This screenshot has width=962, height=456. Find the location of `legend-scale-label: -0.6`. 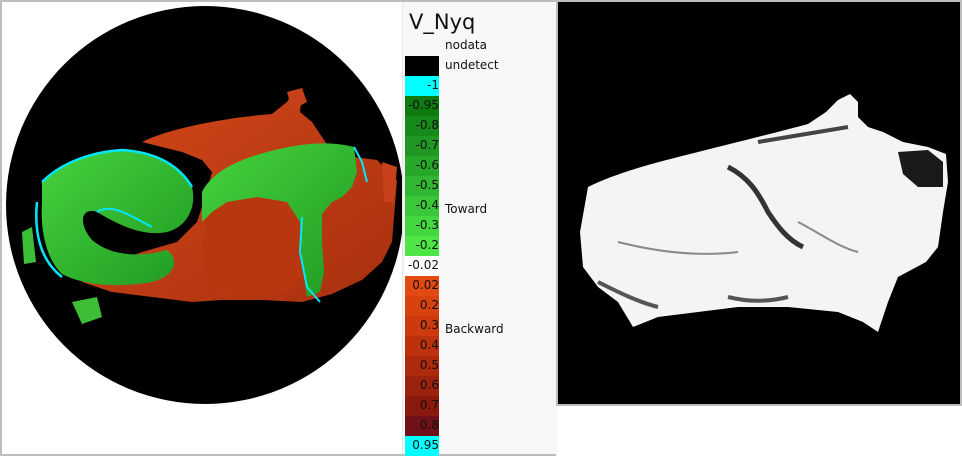

legend-scale-label: -0.6 is located at coordinates (427, 165).